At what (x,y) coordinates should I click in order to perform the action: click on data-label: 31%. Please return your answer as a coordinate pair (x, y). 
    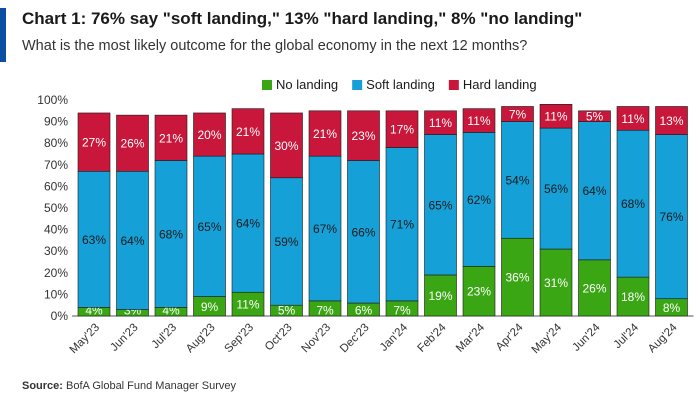
    Looking at the image, I should click on (556, 283).